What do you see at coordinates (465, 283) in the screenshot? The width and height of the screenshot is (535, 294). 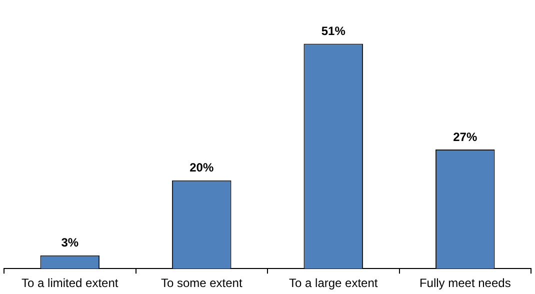 I see `x-tick-label: Fully meet needs` at bounding box center [465, 283].